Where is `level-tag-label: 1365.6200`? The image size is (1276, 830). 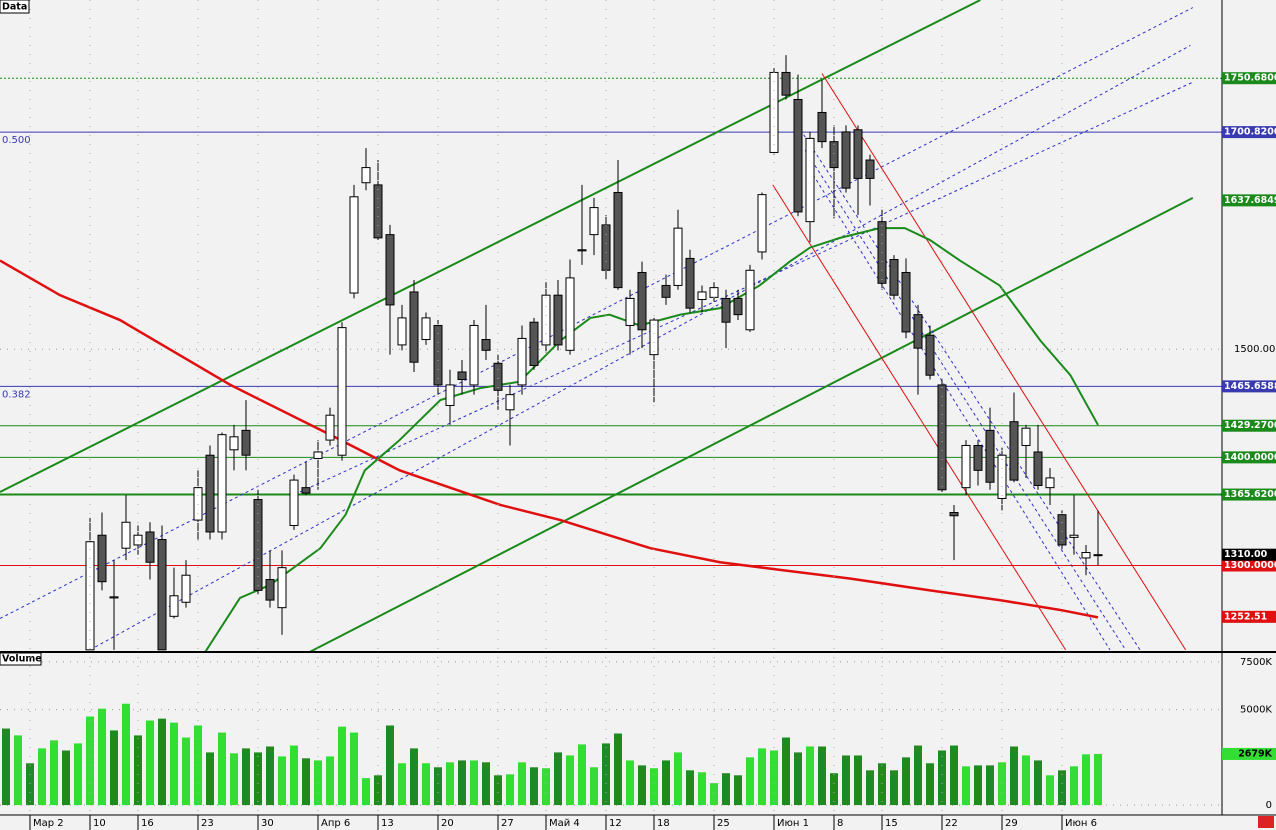
level-tag-label: 1365.6200 is located at coordinates (1250, 494).